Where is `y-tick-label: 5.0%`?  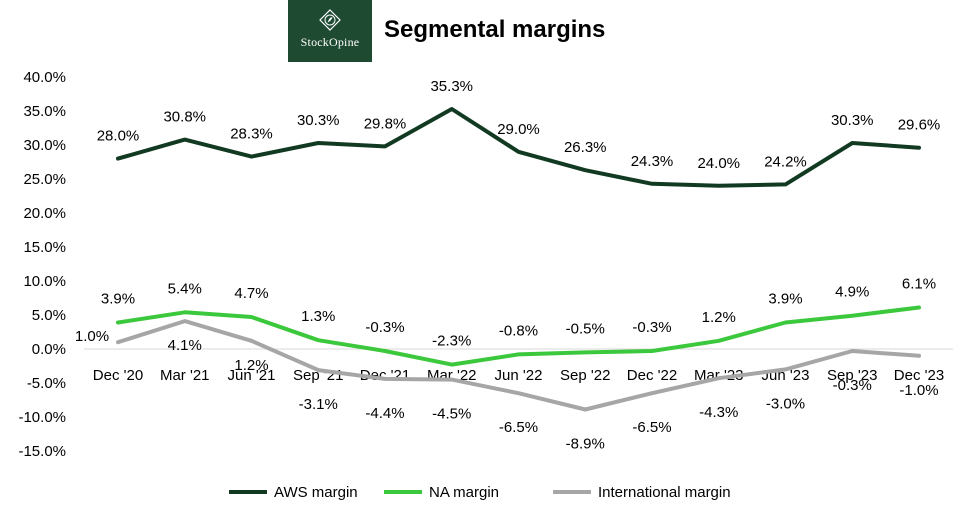
y-tick-label: 5.0% is located at coordinates (49, 315).